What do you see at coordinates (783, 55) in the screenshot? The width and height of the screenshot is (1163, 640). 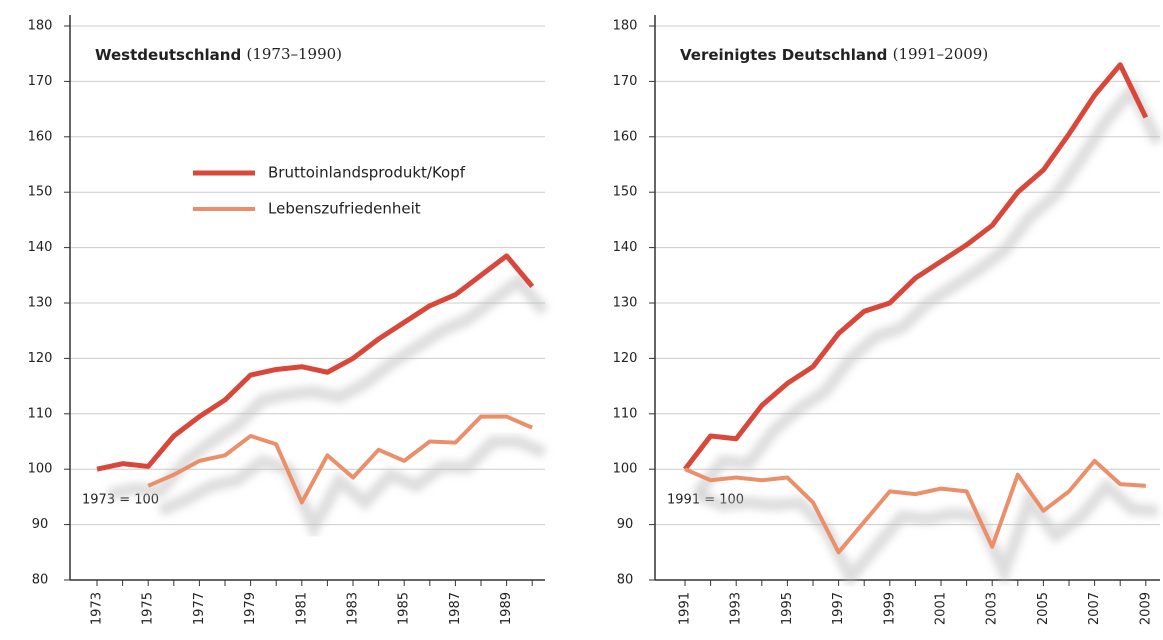 I see `title-main: Vereinigtes Deutschland` at bounding box center [783, 55].